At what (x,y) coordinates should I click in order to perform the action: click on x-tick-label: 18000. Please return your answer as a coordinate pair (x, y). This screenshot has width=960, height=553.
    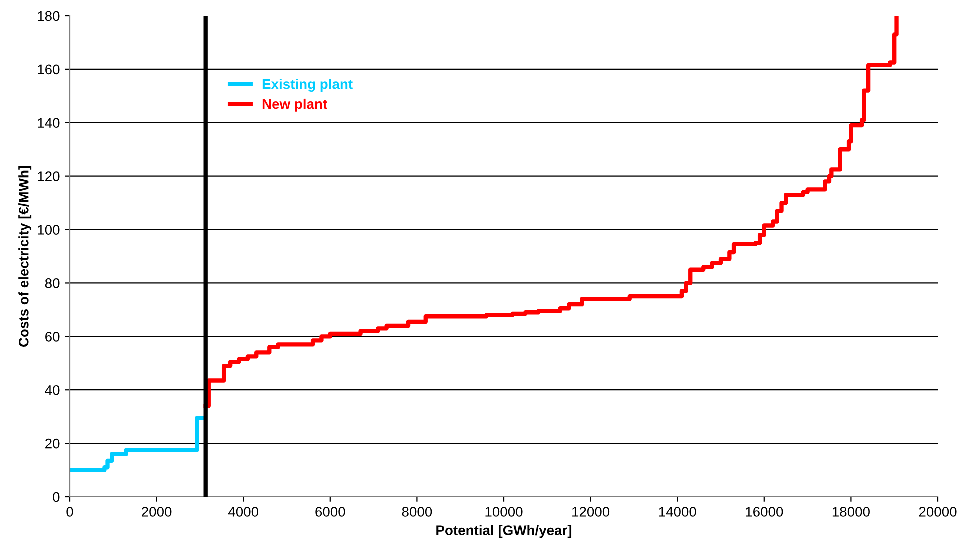
    Looking at the image, I should click on (851, 512).